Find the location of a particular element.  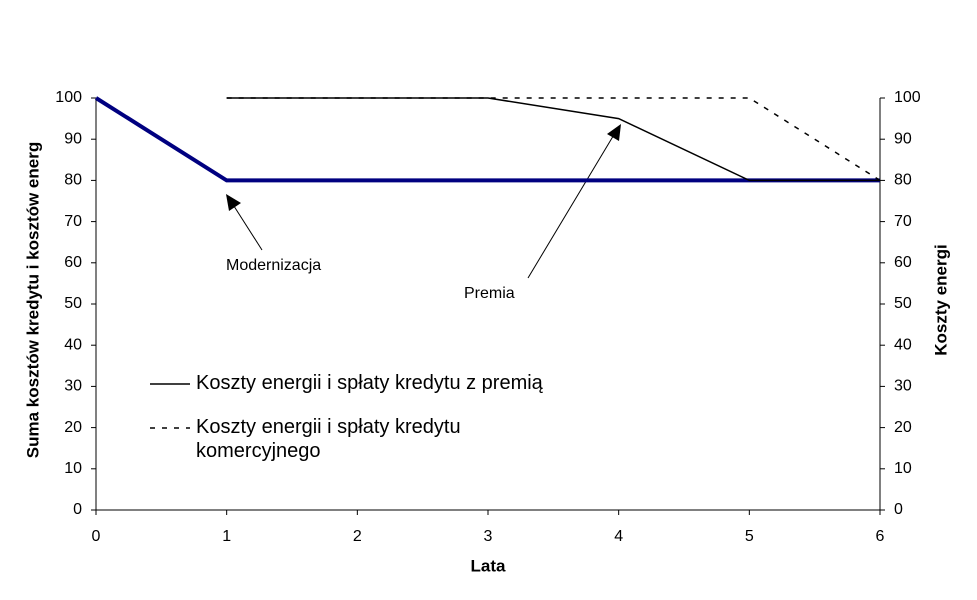

legend-label: Koszty energii i spłaty kredytu z premią is located at coordinates (369, 383).